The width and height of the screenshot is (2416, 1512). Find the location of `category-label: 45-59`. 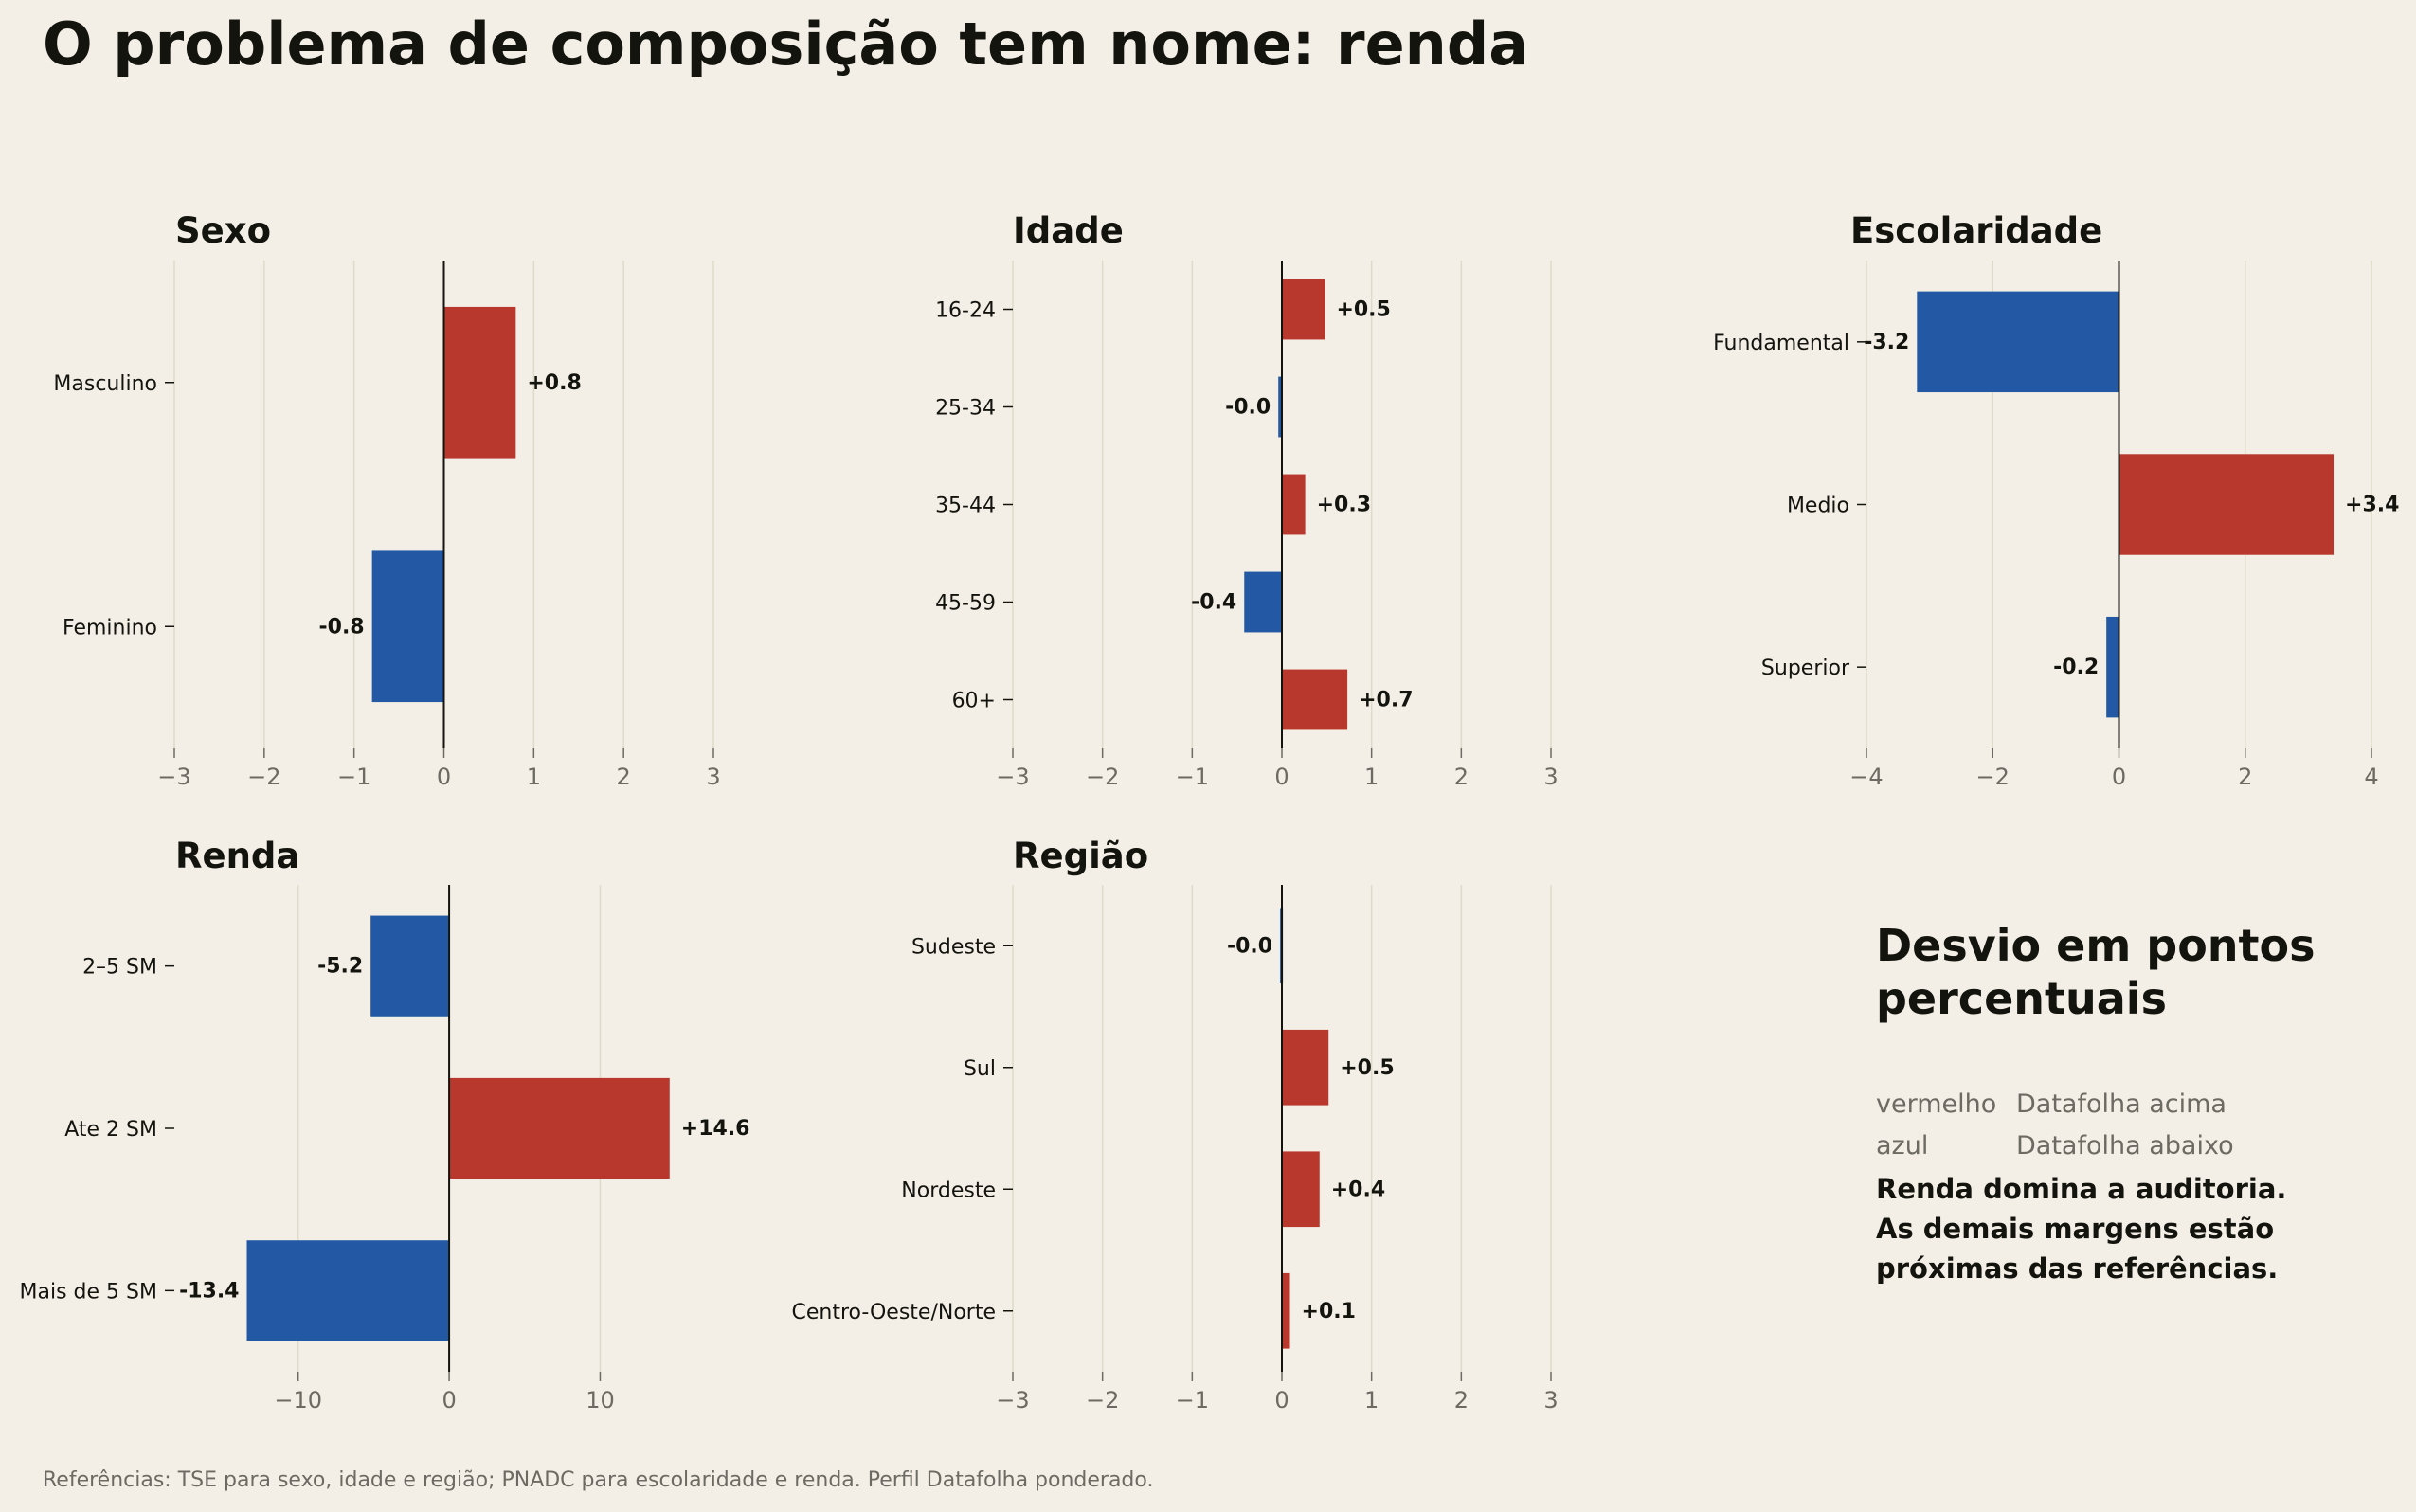

category-label: 45-59 is located at coordinates (965, 604).